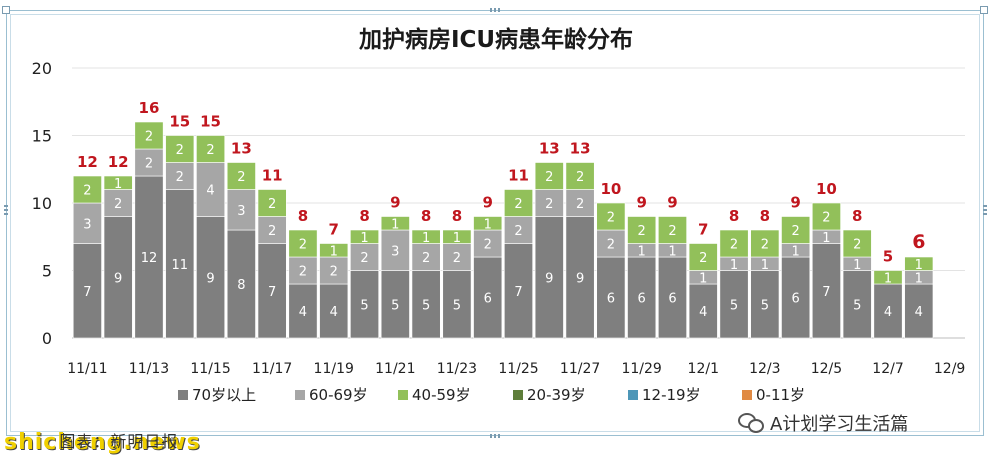 The width and height of the screenshot is (993, 465). What do you see at coordinates (338, 395) in the screenshot?
I see `legend-label: 60-69岁` at bounding box center [338, 395].